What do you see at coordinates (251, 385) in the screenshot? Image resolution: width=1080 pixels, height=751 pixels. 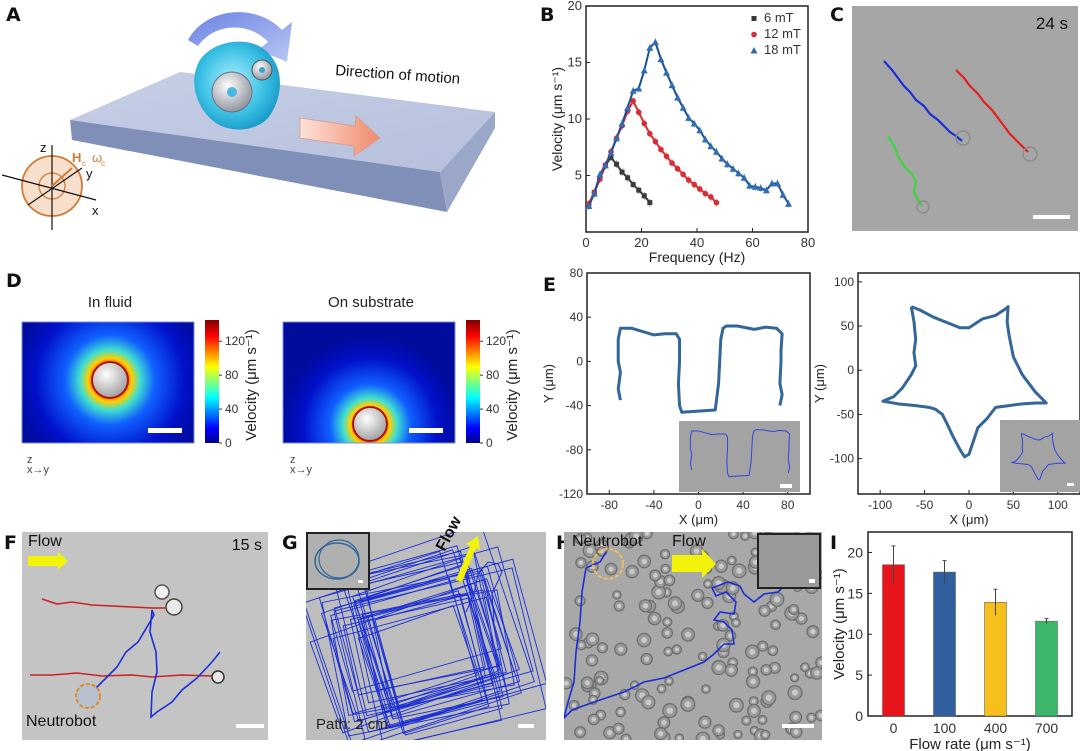 I see `colorbar-left-label: Velocity (μm s⁻¹)` at bounding box center [251, 385].